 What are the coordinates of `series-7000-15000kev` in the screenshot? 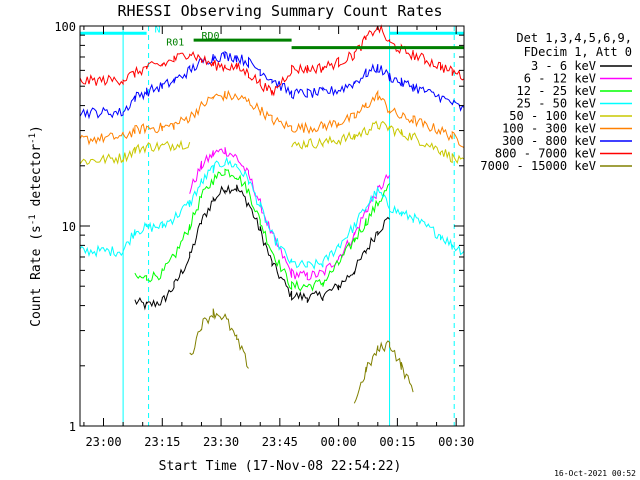 It's located at (301, 356).